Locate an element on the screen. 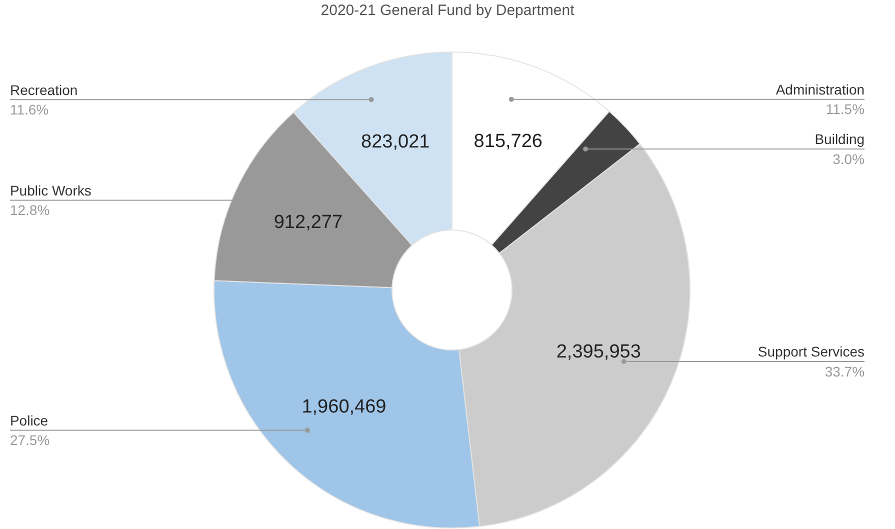  slice-label: Building is located at coordinates (839, 139).